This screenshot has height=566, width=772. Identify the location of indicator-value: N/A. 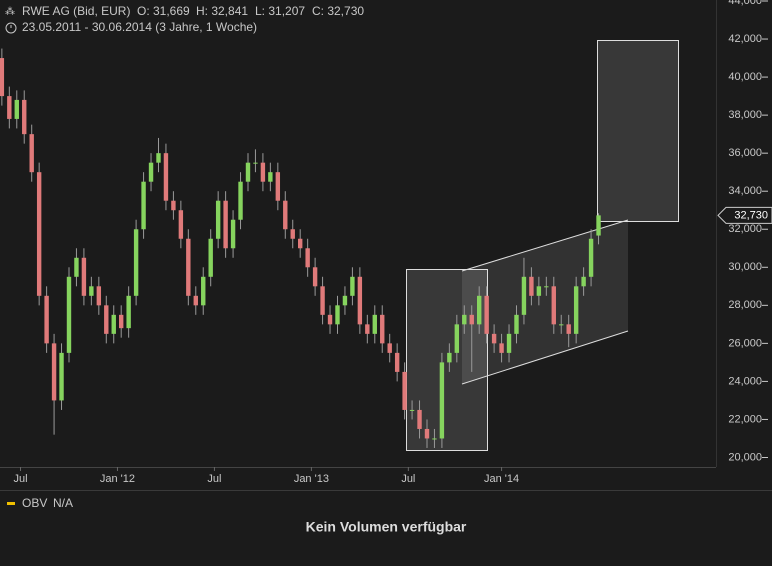
(63, 503).